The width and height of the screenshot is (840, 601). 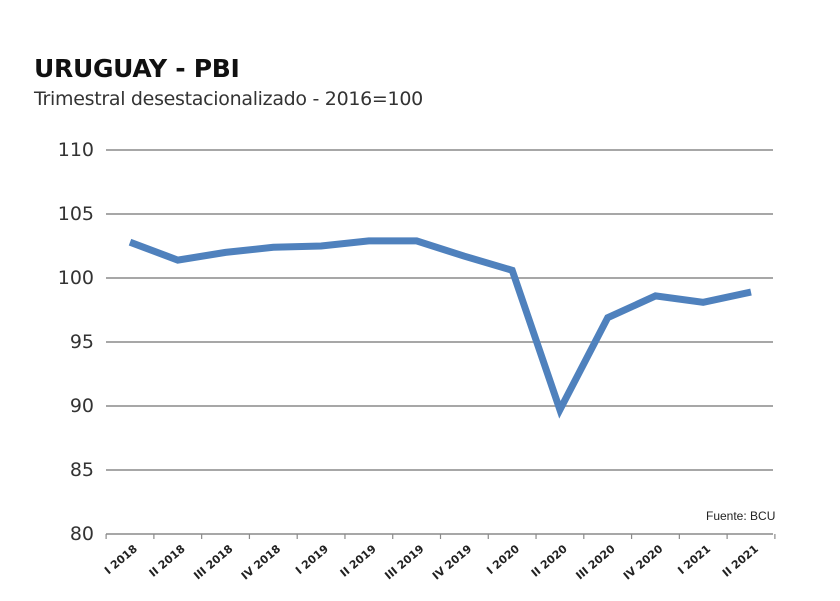 What do you see at coordinates (76, 150) in the screenshot?
I see `y-tick-label: 110` at bounding box center [76, 150].